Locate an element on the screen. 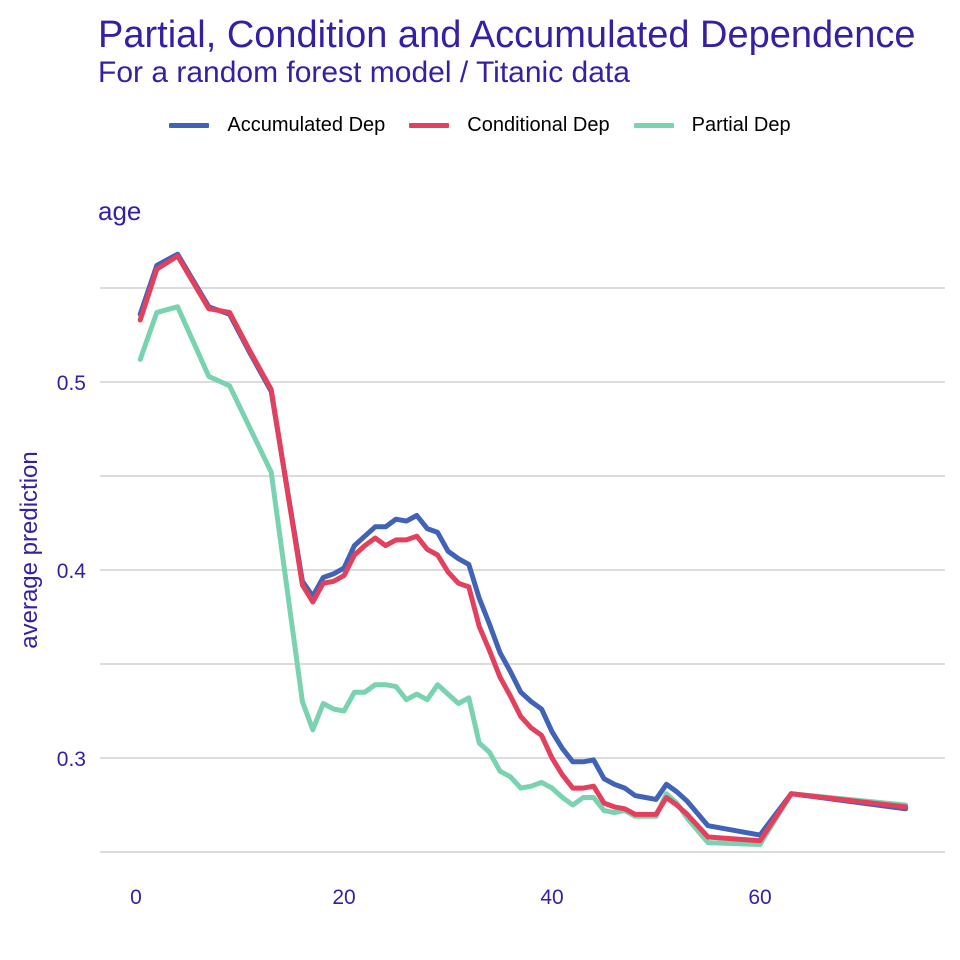 The width and height of the screenshot is (960, 960). x-tick-label-3: 60 is located at coordinates (759, 897).